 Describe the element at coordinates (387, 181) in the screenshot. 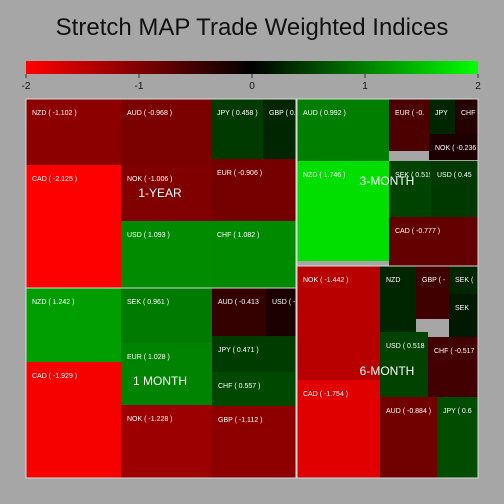

I see `group-label: 3-MONTH` at that location.